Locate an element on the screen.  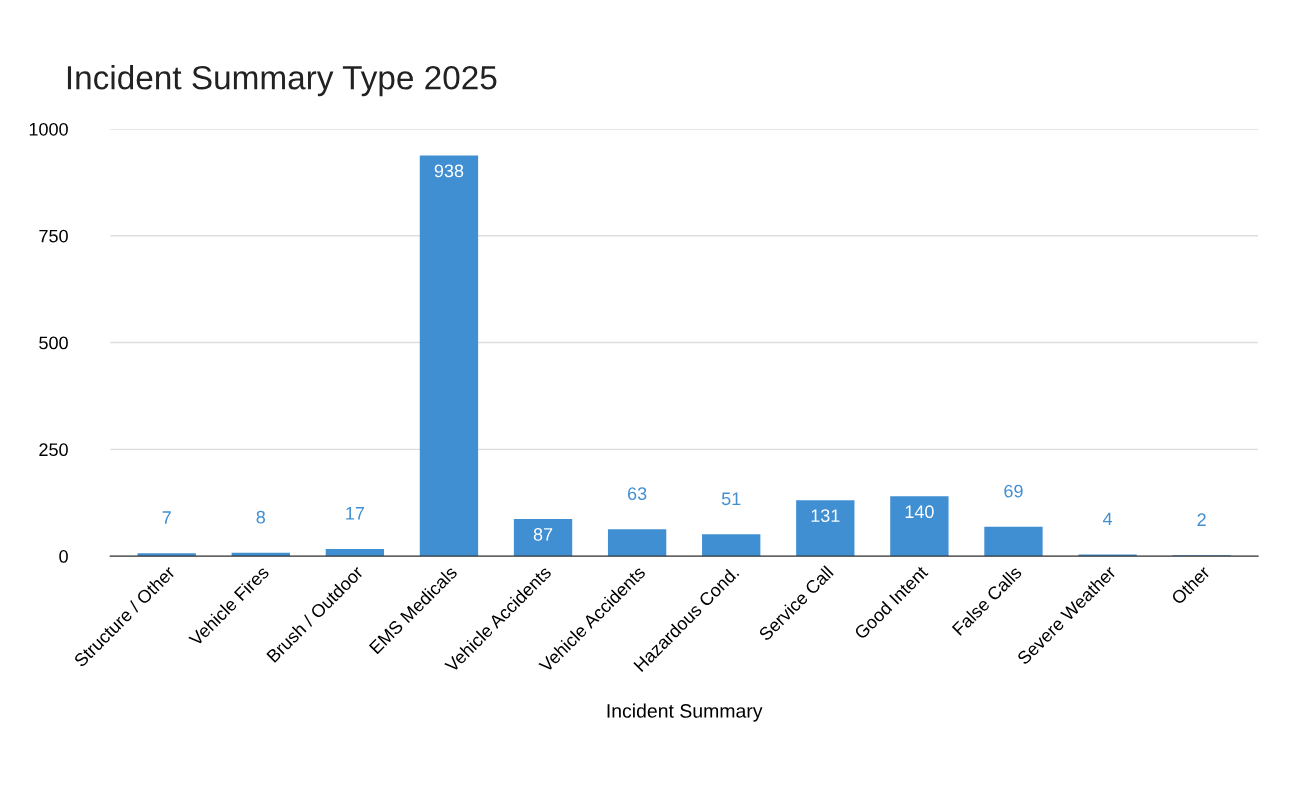
data-label: 131 is located at coordinates (825, 515).